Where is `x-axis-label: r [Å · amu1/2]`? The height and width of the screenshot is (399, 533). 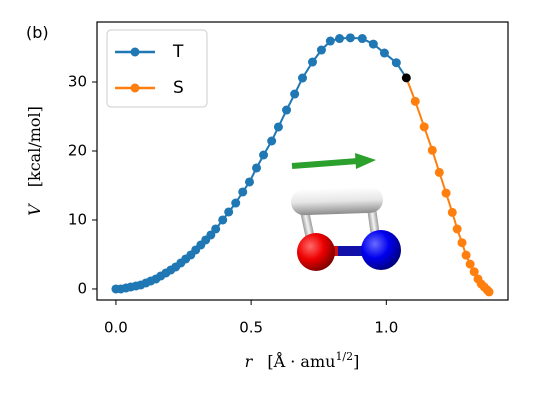 x-axis-label: r [Å · amu1/2] is located at coordinates (302, 360).